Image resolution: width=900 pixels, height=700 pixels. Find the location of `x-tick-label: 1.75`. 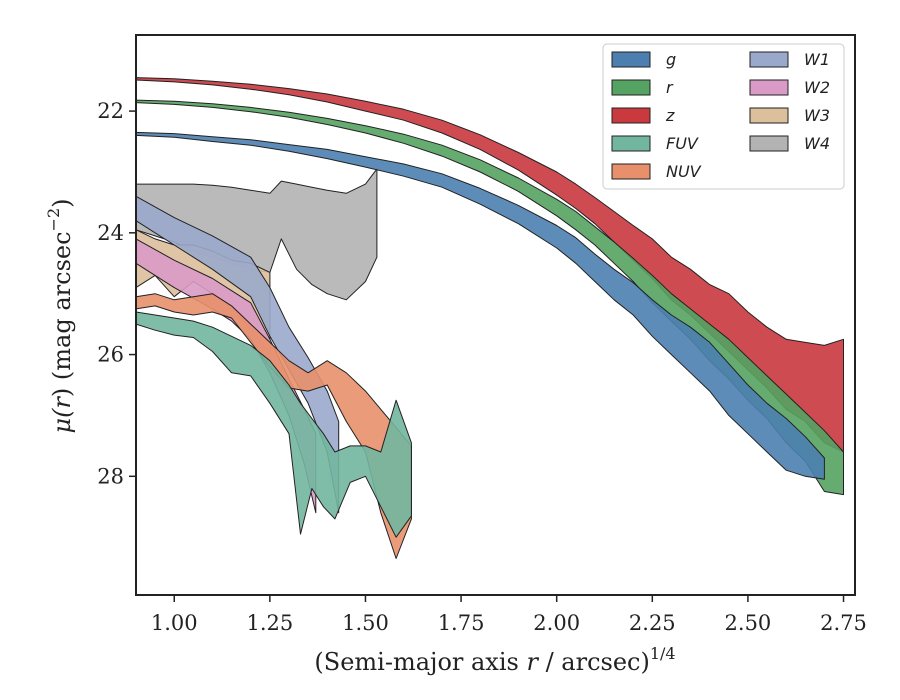

x-tick-label: 1.75 is located at coordinates (461, 623).